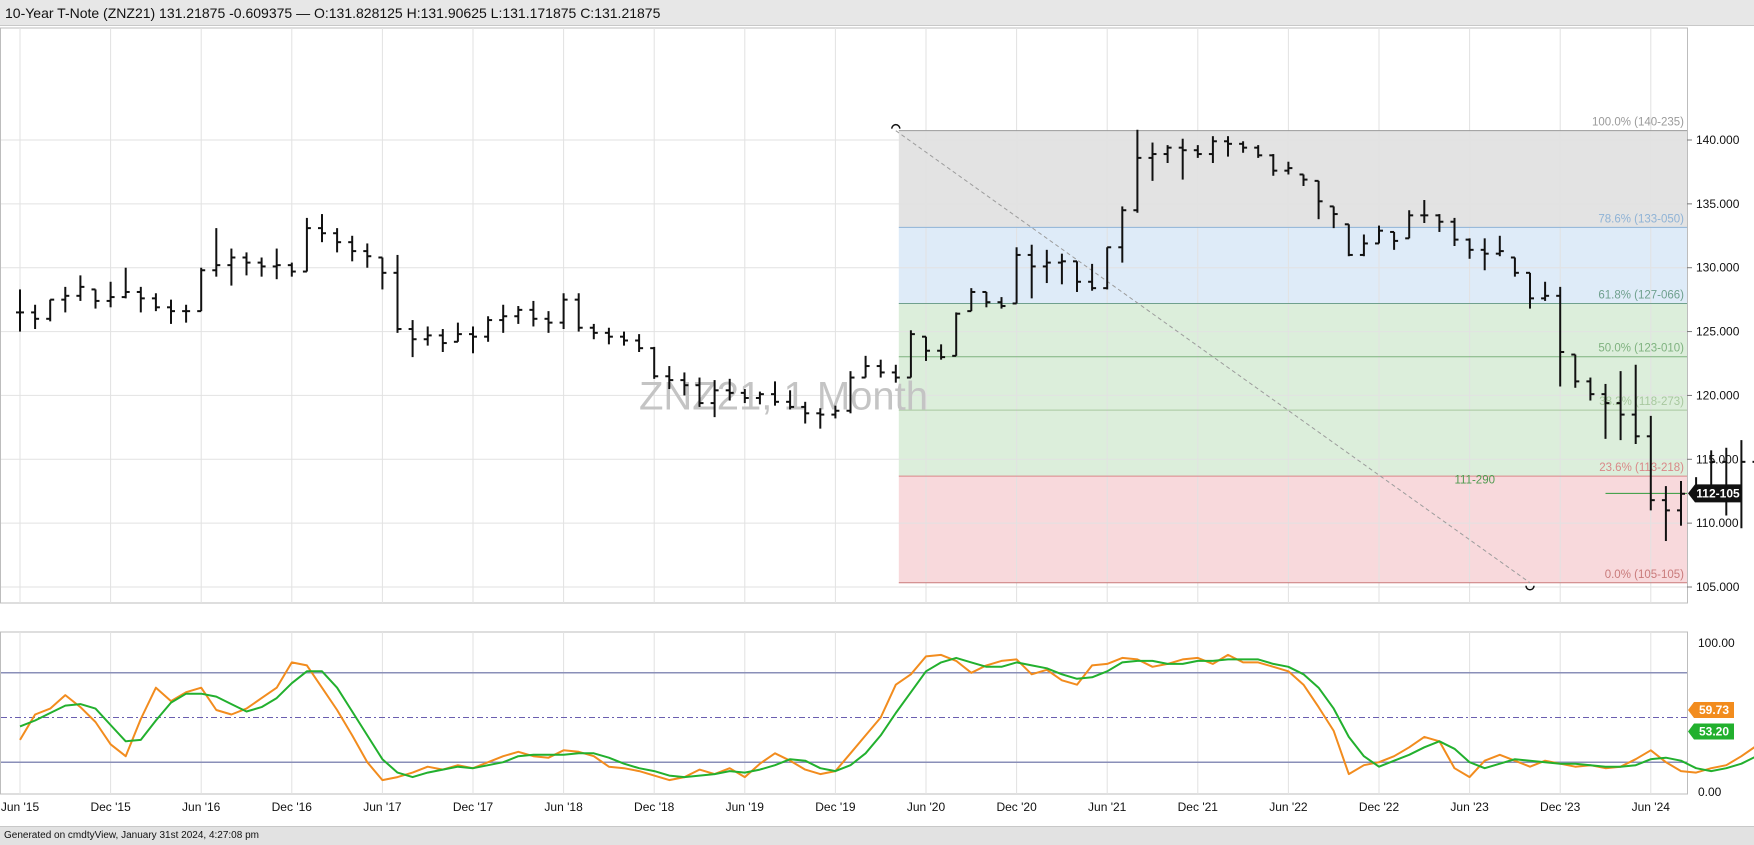 The image size is (1754, 845). Describe the element at coordinates (1717, 459) in the screenshot. I see `y-tick-label: 115.000` at that location.